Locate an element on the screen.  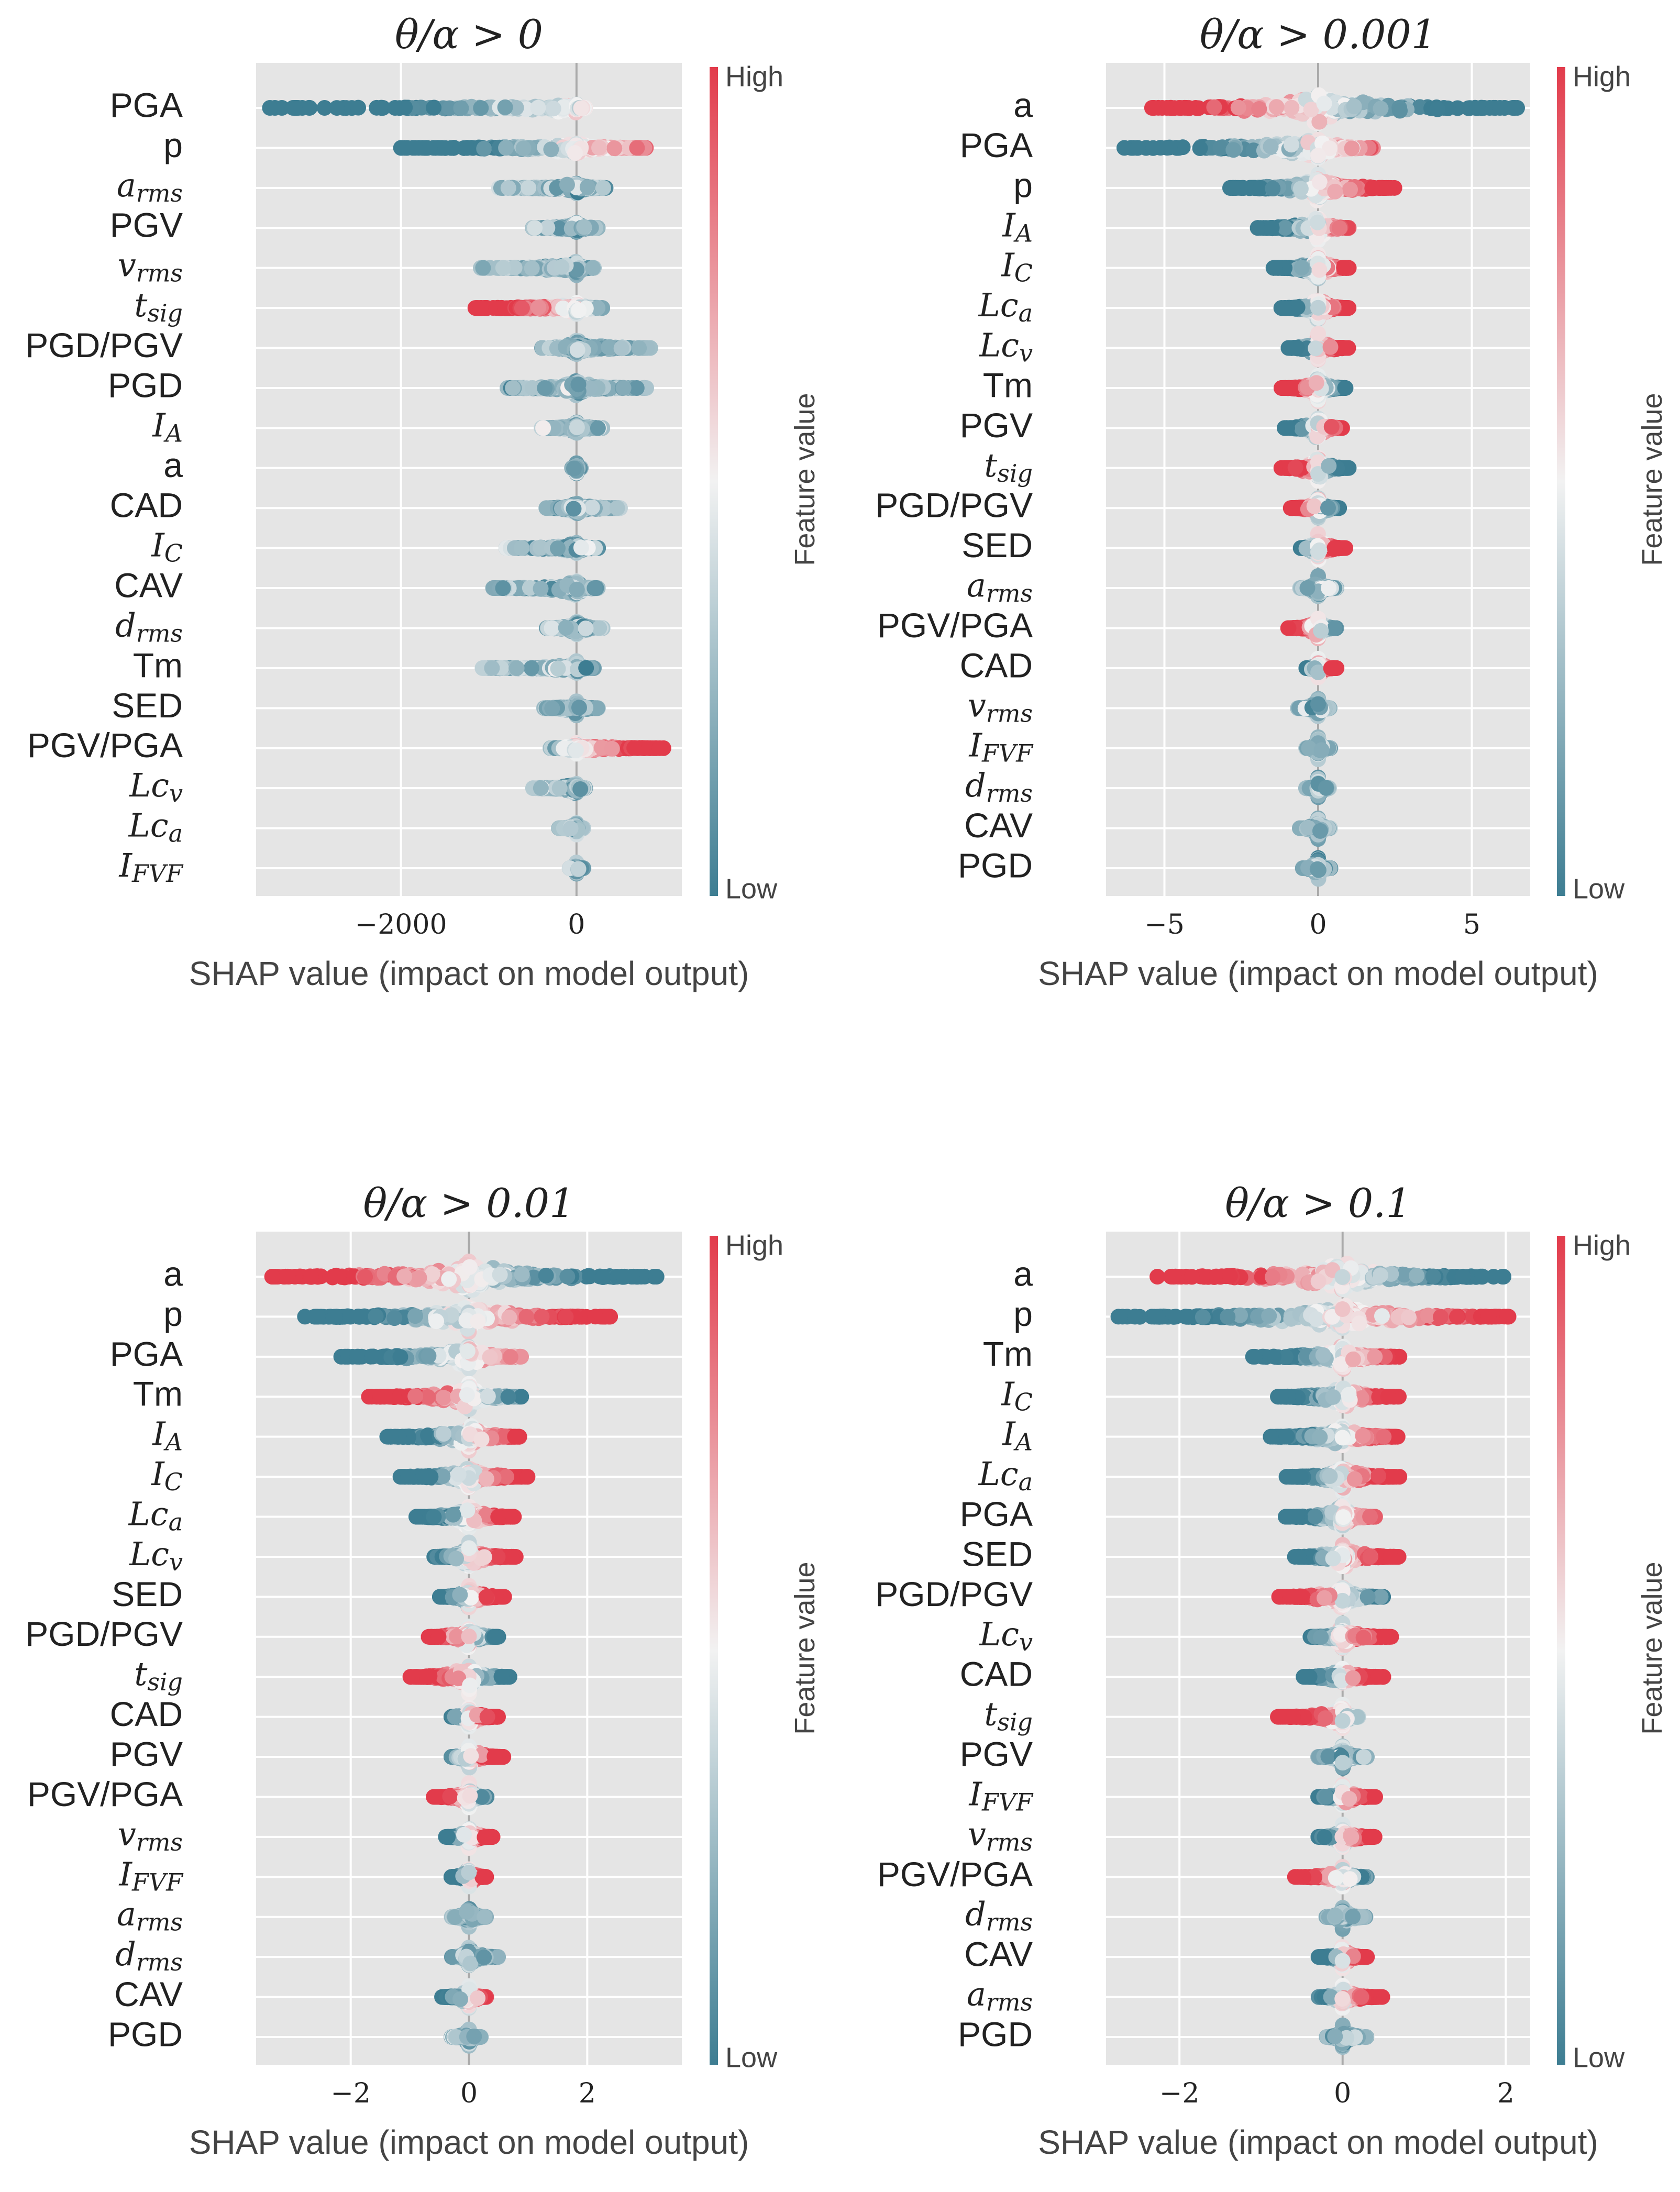
feature-label: a is located at coordinates (173, 465).